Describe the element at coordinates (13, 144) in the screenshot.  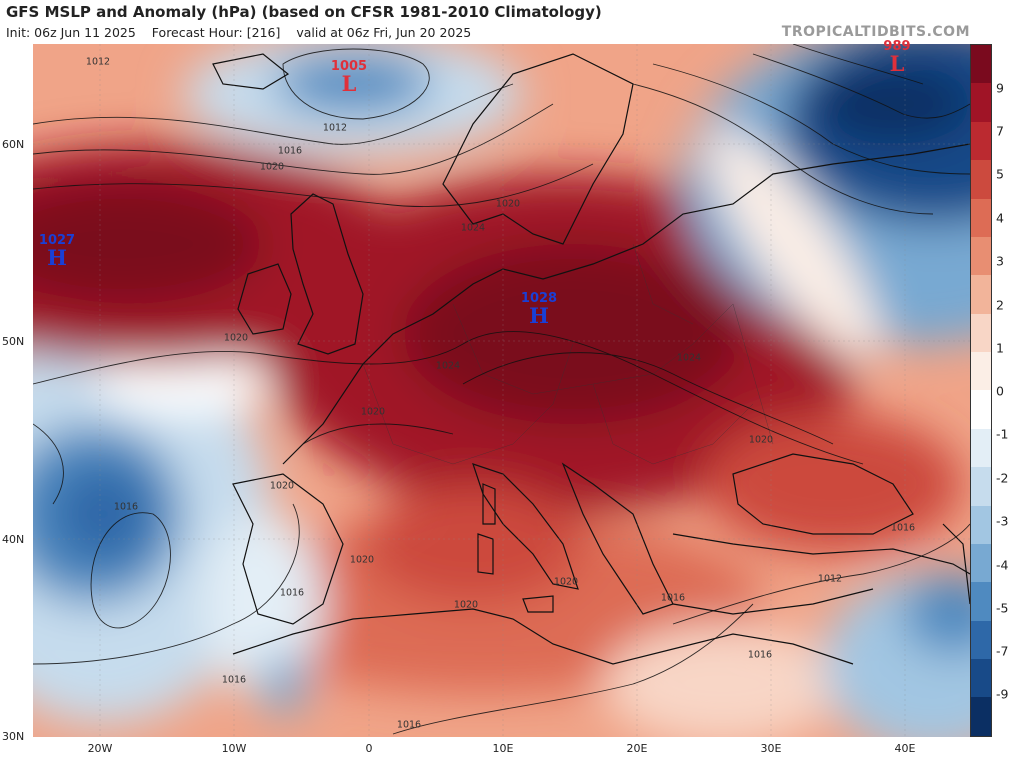
I see `lat-label-60n: 60N` at that location.